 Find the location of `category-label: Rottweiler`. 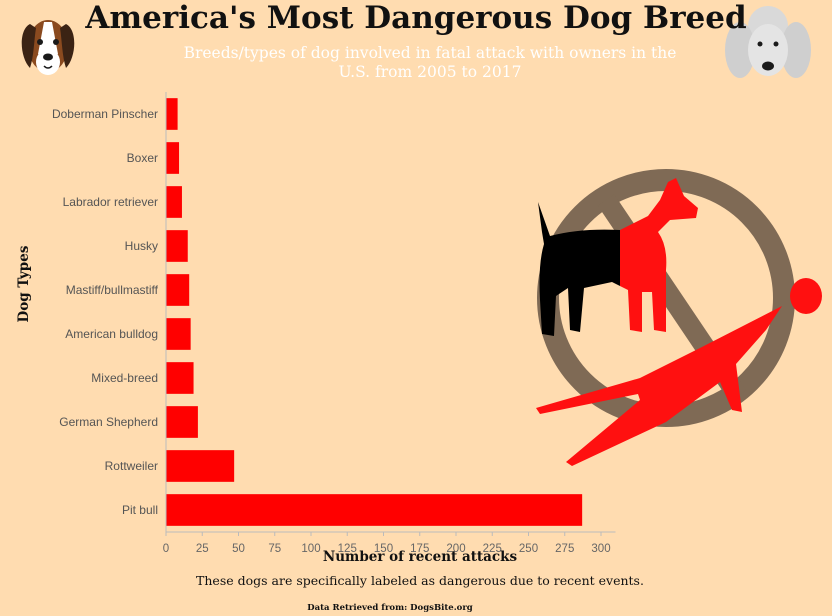

category-label: Rottweiler is located at coordinates (131, 466).